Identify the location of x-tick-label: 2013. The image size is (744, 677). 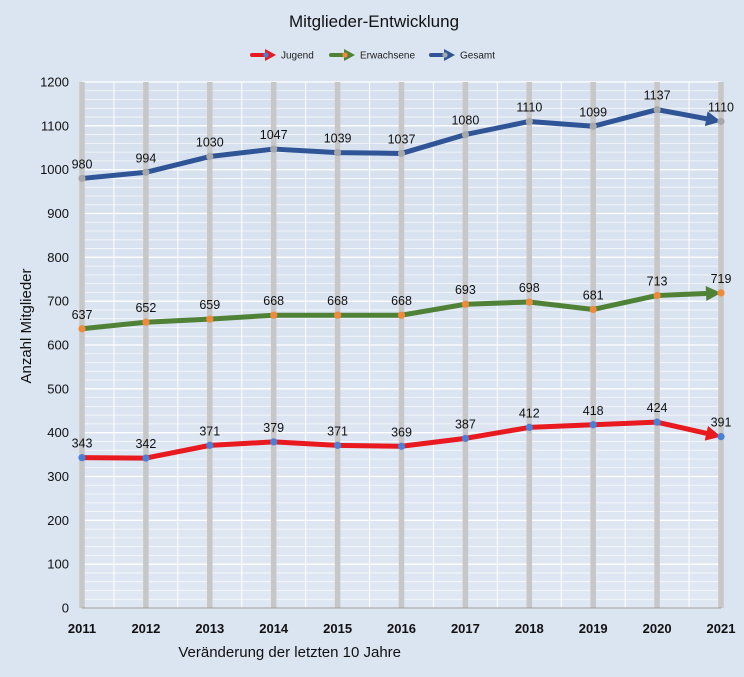
(209, 628).